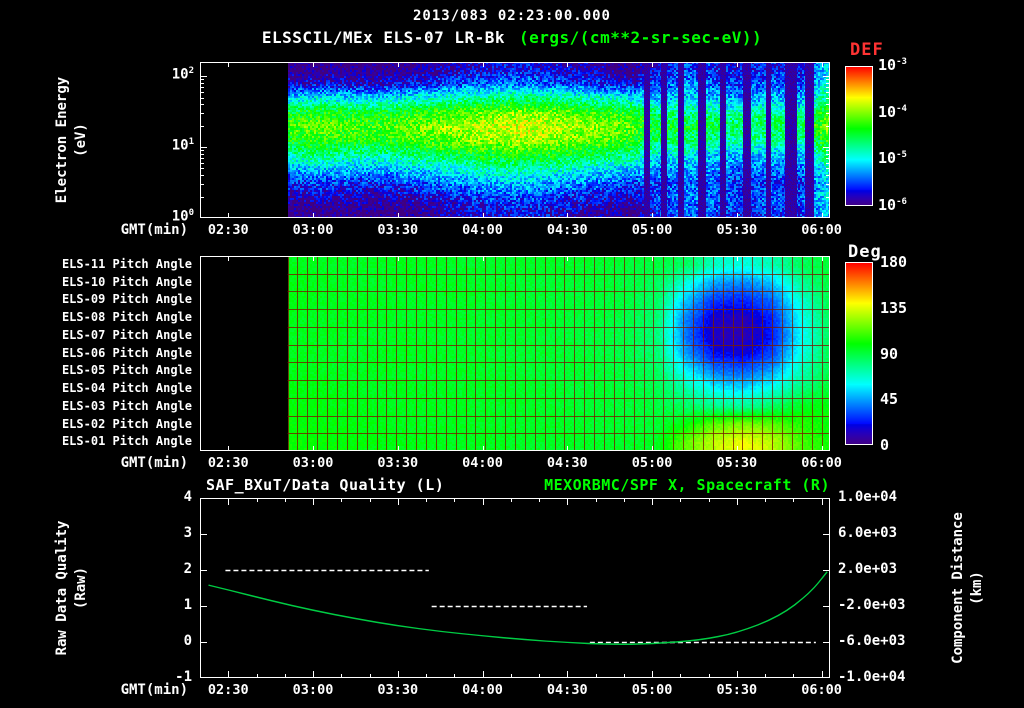 Image resolution: width=1024 pixels, height=708 pixels. What do you see at coordinates (383, 37) in the screenshot?
I see `subtitle-instrument: ELSSCIL/MEx ELS-07 LR-Bk` at bounding box center [383, 37].